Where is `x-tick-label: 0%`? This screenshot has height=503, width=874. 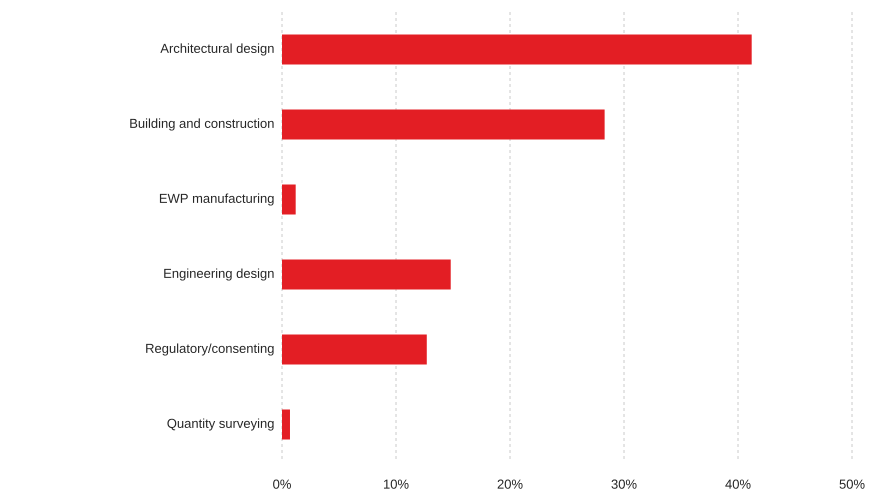 x-tick-label: 0% is located at coordinates (282, 484).